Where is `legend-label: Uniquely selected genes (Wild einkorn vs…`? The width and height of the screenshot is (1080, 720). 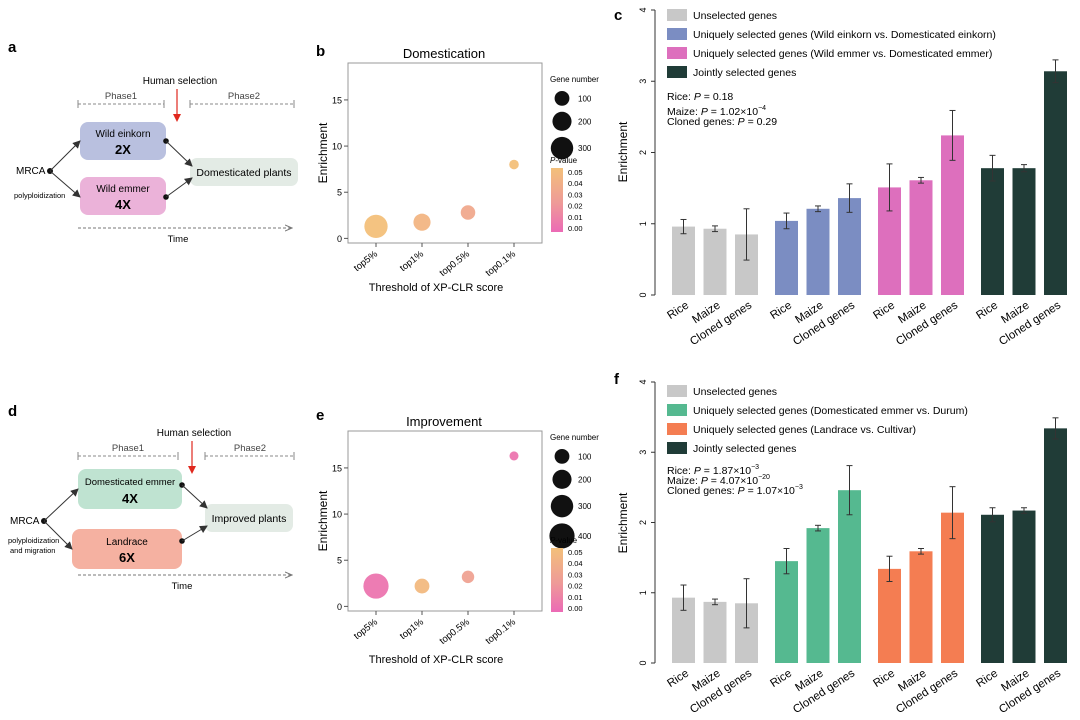
legend-label: Uniquely selected genes (Wild einkorn vs… is located at coordinates (844, 35).